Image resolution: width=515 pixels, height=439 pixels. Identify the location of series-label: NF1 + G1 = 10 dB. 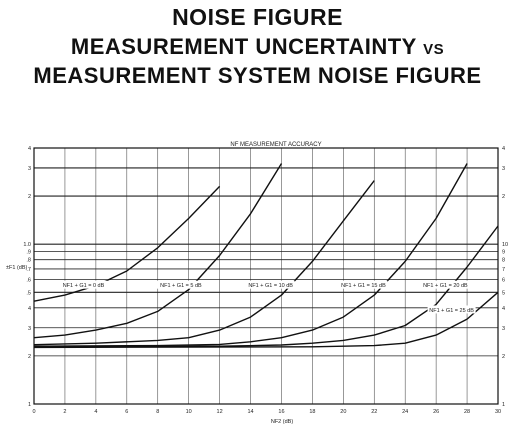
(270, 286).